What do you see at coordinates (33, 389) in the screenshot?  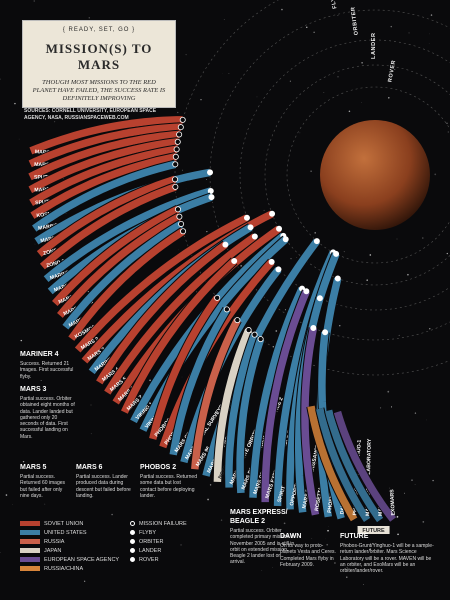 I see `annotation-title: MARS 3` at bounding box center [33, 389].